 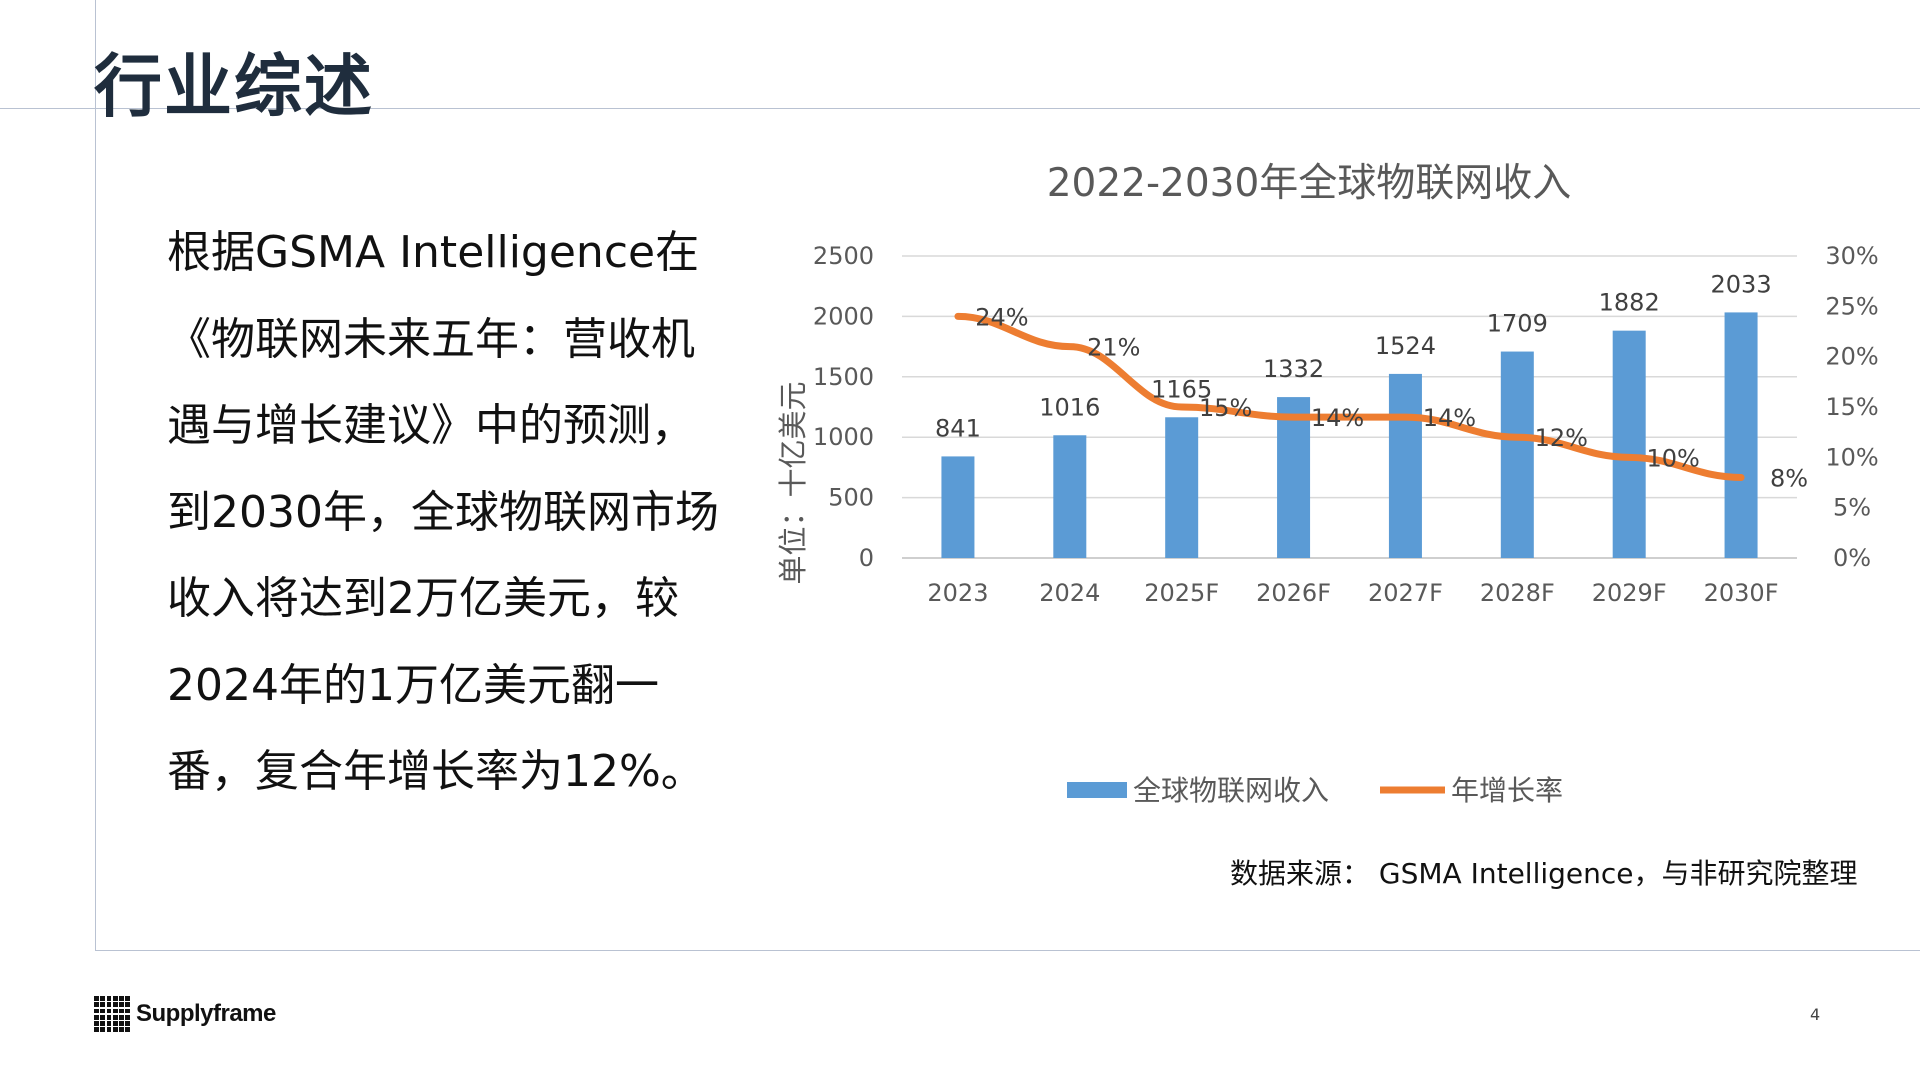 What do you see at coordinates (960, 108) in the screenshot?
I see `header-rule` at bounding box center [960, 108].